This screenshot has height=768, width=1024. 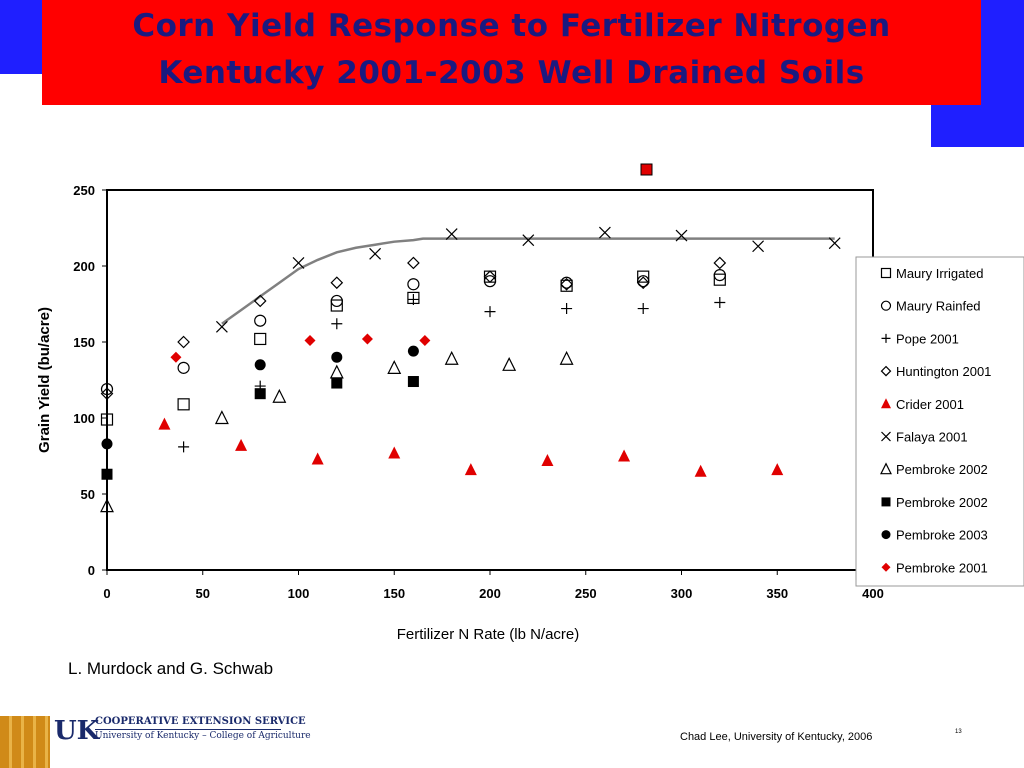 I want to click on legend-label: Crider 2001, so click(x=930, y=404).